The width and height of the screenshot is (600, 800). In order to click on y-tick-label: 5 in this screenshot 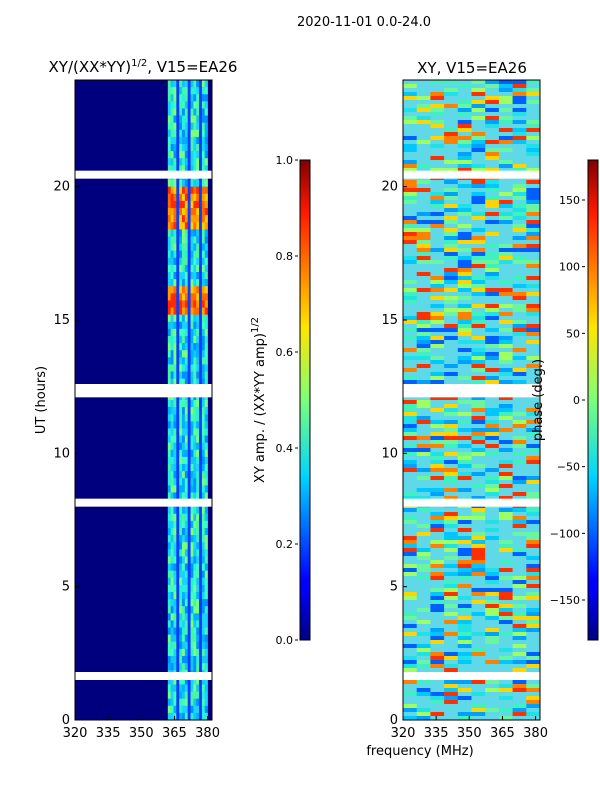, I will do `click(66, 587)`.